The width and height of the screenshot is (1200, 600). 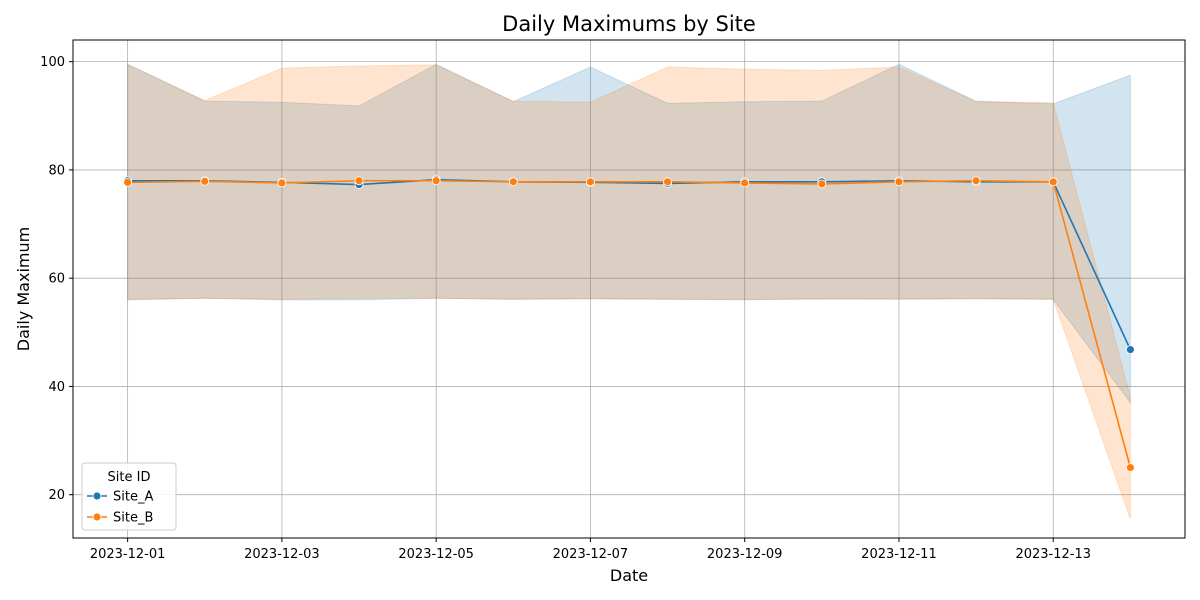 What do you see at coordinates (56, 495) in the screenshot?
I see `y-tick-label: 20` at bounding box center [56, 495].